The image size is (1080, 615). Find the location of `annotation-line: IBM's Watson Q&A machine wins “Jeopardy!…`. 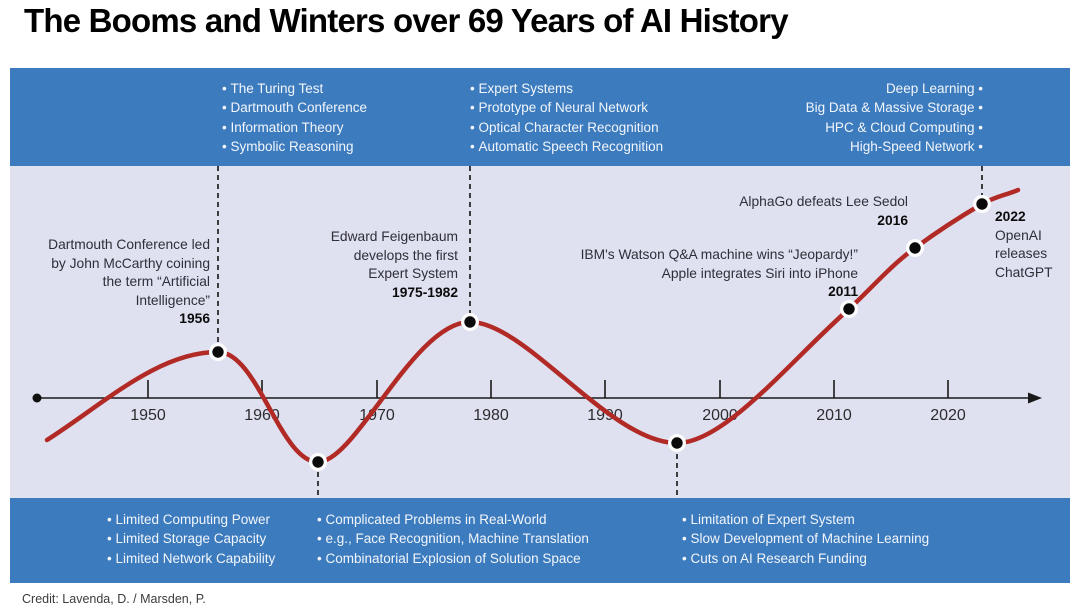

annotation-line: IBM's Watson Q&A machine wins “Jeopardy!… is located at coordinates (719, 254).